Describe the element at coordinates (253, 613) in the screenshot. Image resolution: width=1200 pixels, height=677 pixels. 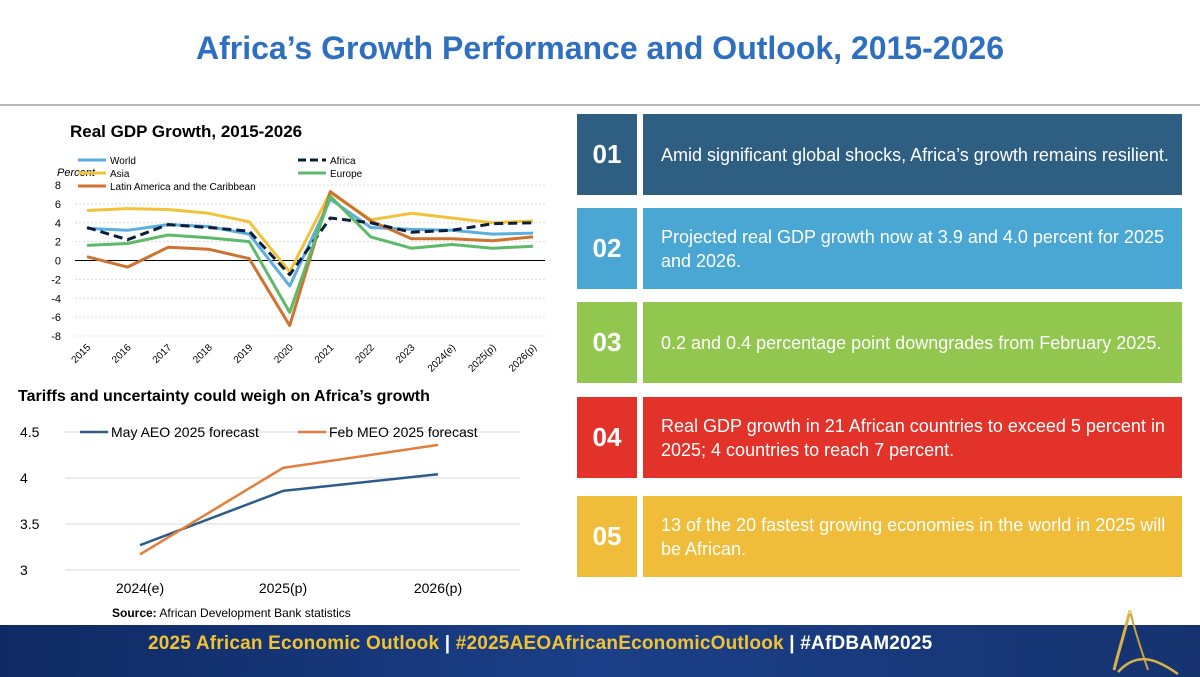
I see `source-text: African Development Bank statistics` at that location.